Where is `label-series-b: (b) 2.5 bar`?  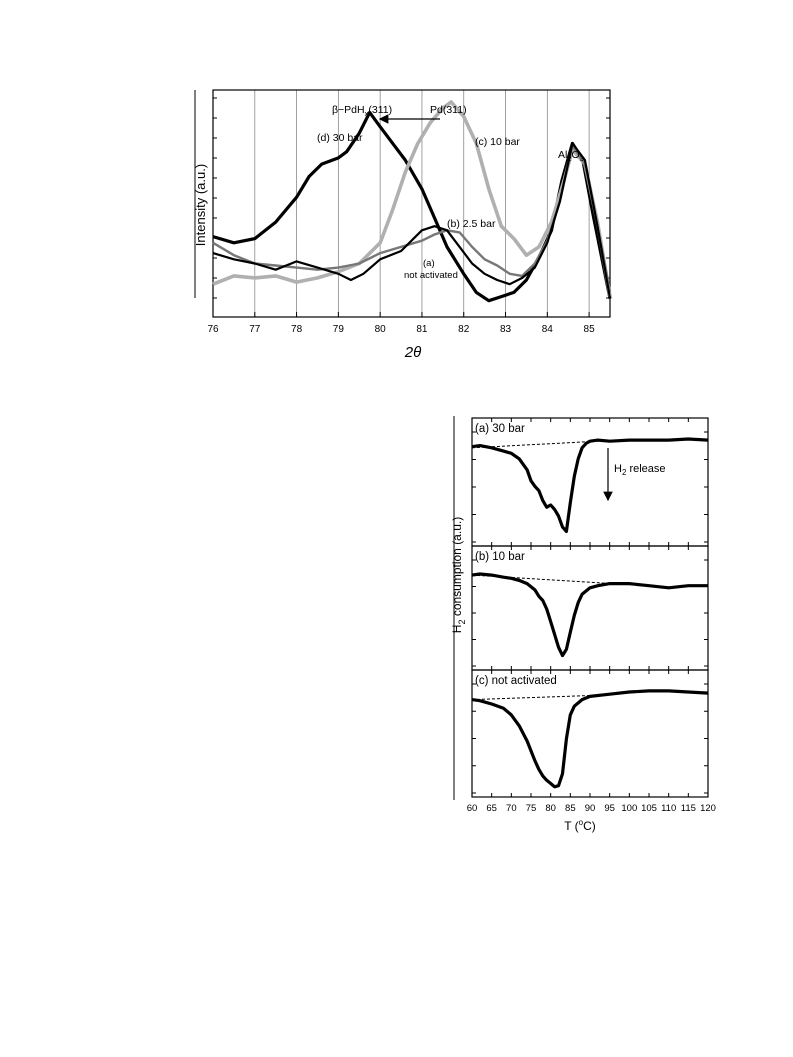 label-series-b: (b) 2.5 bar is located at coordinates (471, 224).